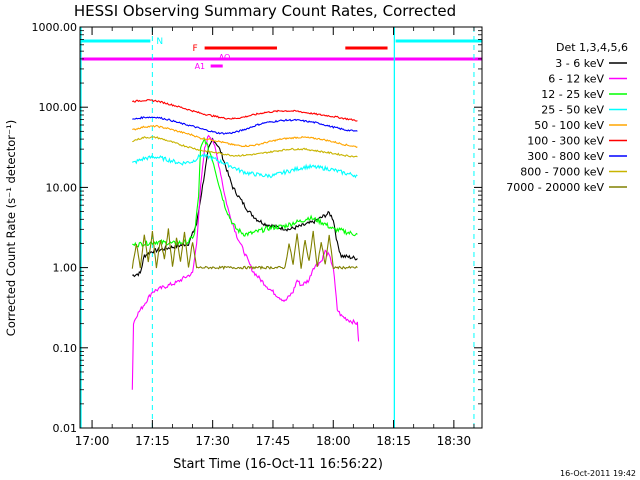  I want to click on legend-entry-label: 7000 - 20000 keV, so click(555, 187).